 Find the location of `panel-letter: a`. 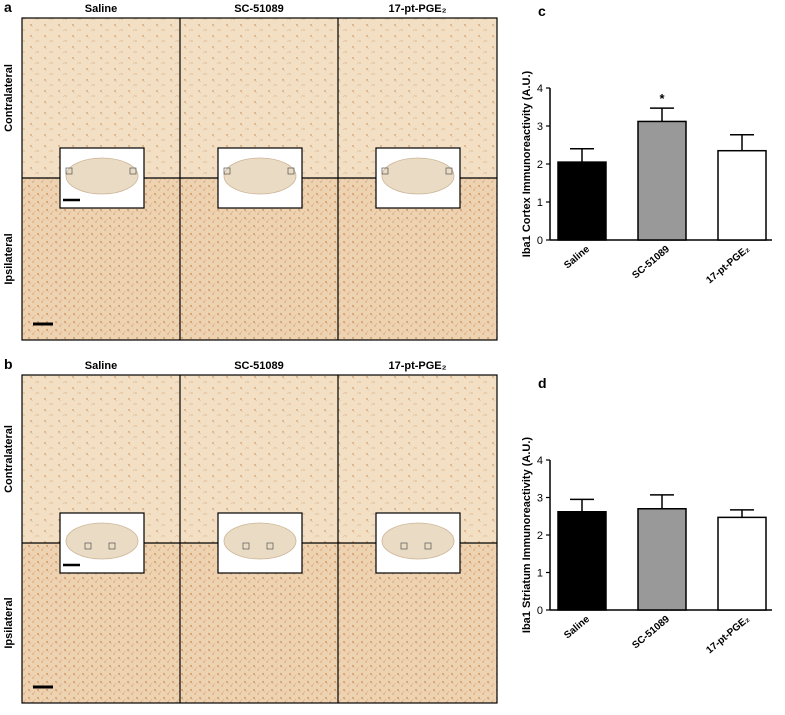

panel-letter: a is located at coordinates (8, 7).